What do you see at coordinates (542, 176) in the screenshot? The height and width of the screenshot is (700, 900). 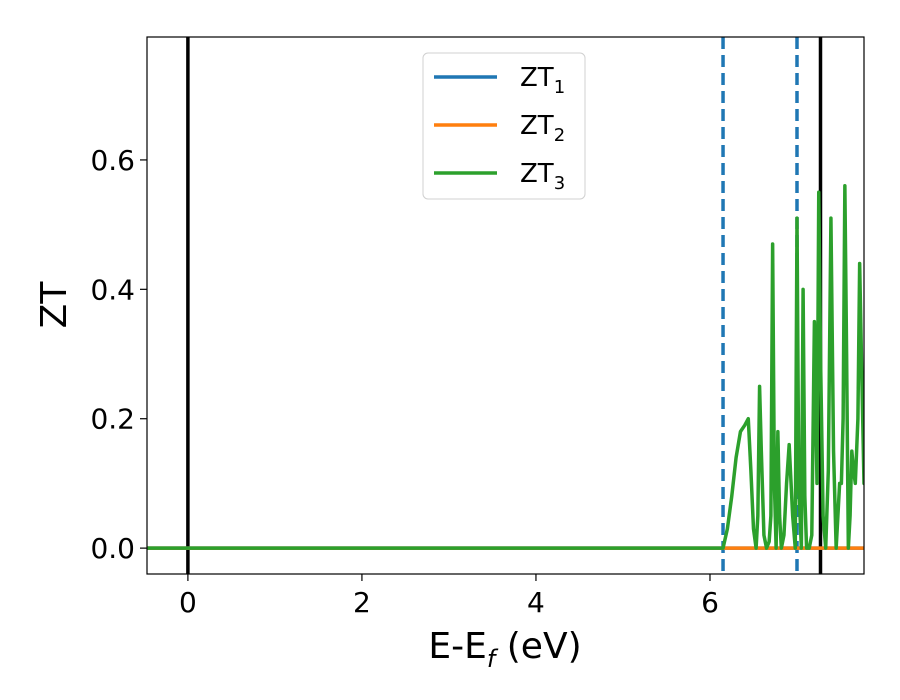 I see `legend-label-3: ZT3` at bounding box center [542, 176].